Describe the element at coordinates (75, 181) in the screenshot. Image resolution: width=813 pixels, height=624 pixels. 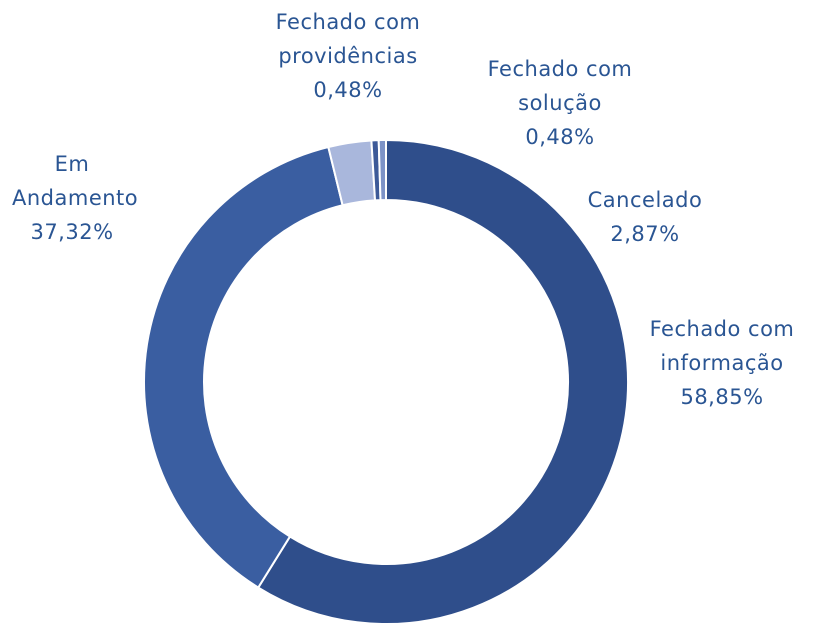
I see `category-name: Em Andamento` at that location.